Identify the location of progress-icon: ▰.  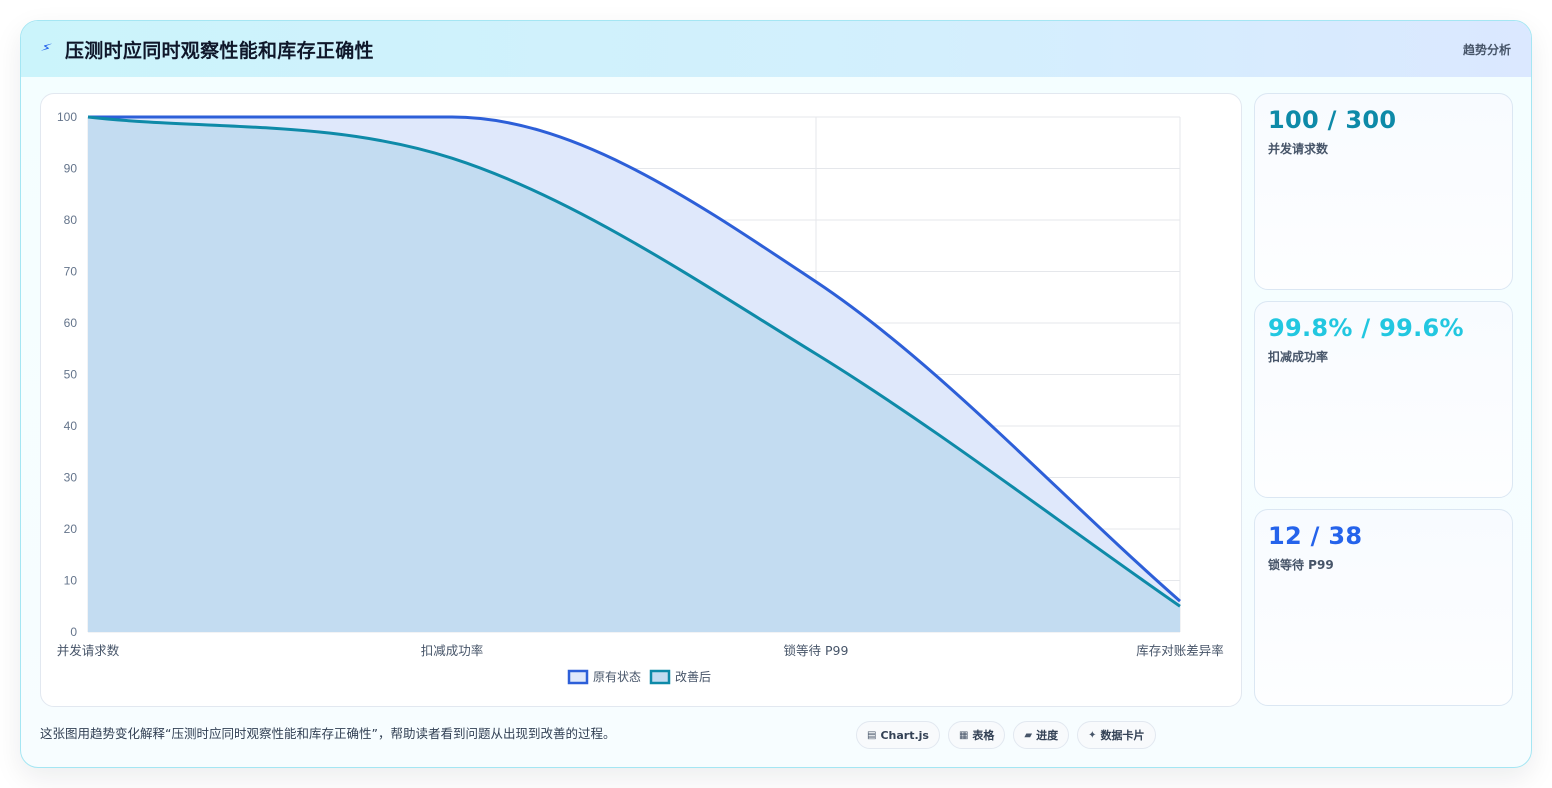
(1028, 735).